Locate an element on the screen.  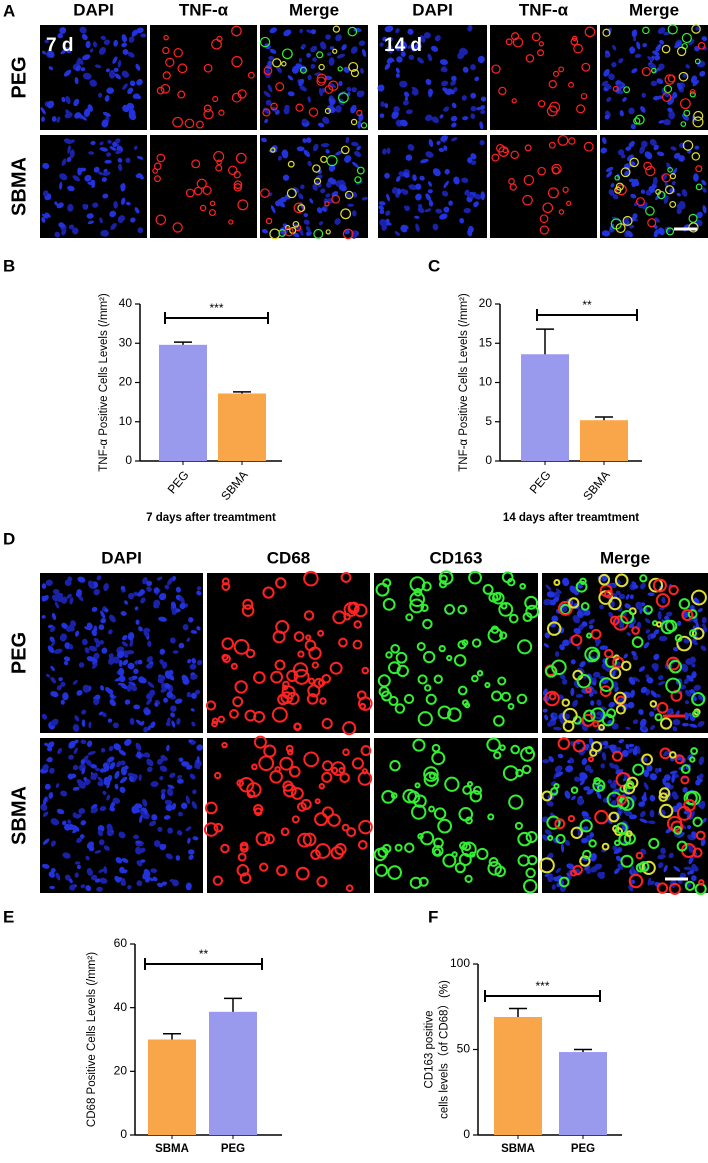
time-label: 7 d is located at coordinates (59, 45).